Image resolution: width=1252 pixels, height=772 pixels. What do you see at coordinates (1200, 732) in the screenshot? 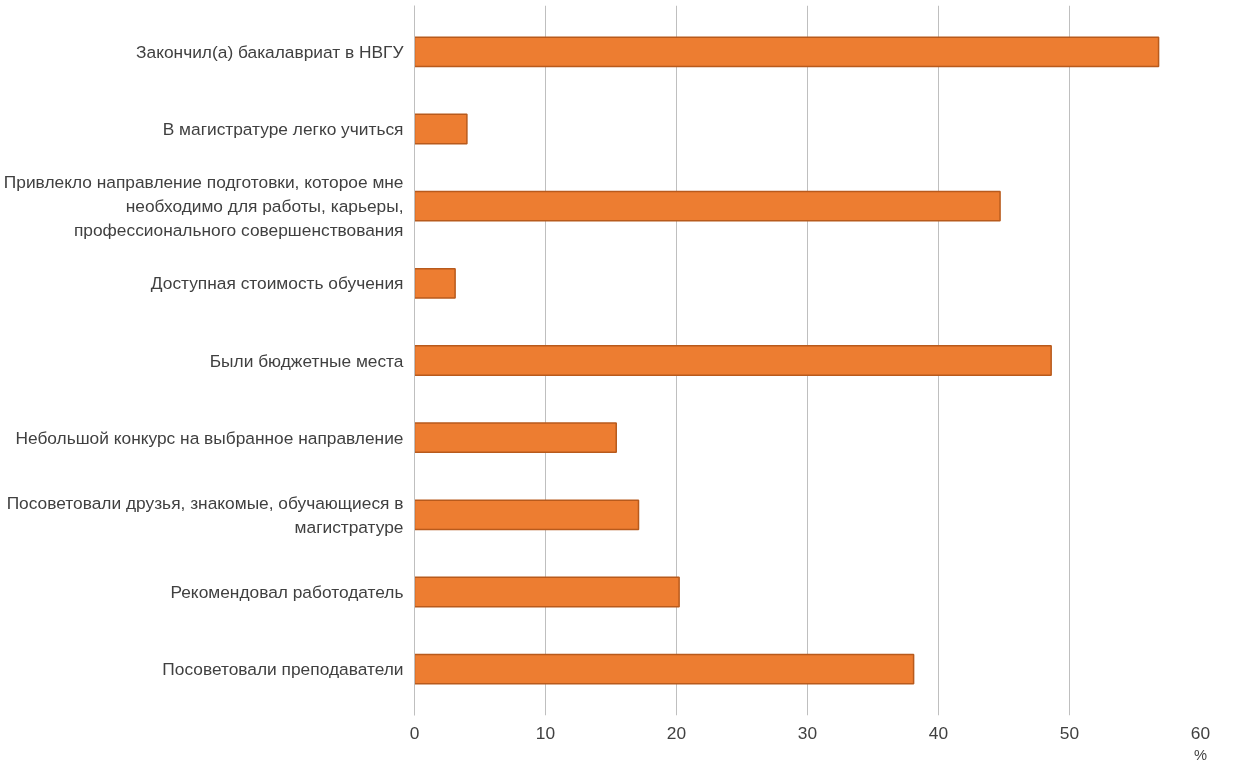
I see `x-tick-label: 60` at bounding box center [1200, 732].